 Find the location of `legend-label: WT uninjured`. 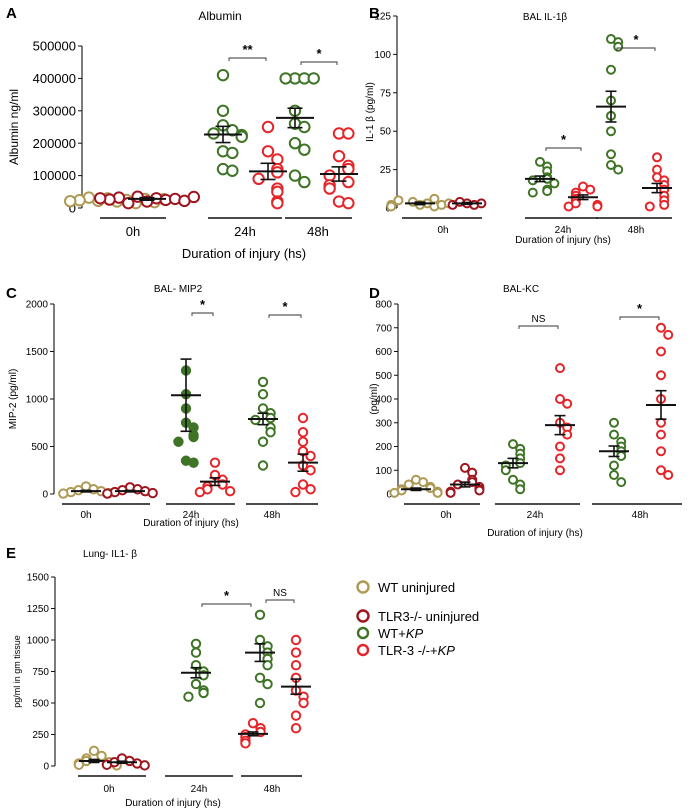

legend-label: WT uninjured is located at coordinates (416, 587).